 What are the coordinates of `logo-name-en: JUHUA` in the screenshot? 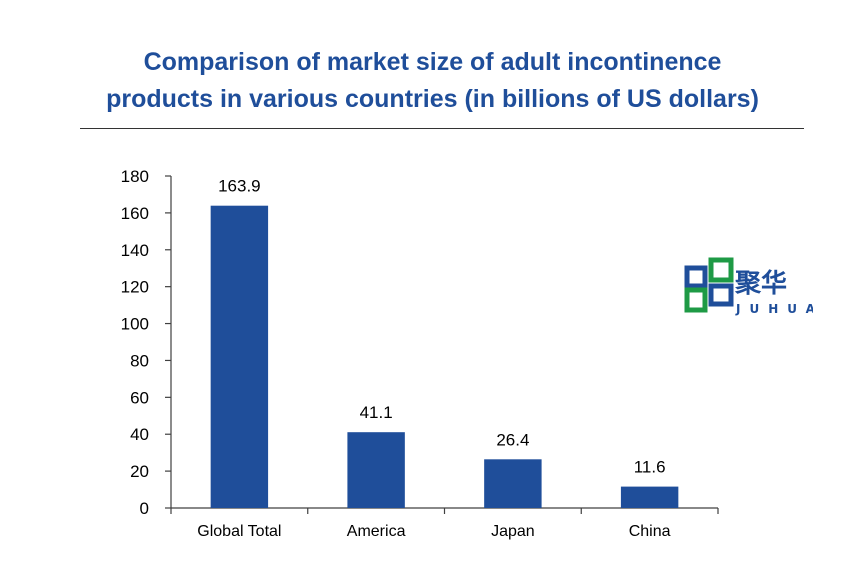 It's located at (774, 309).